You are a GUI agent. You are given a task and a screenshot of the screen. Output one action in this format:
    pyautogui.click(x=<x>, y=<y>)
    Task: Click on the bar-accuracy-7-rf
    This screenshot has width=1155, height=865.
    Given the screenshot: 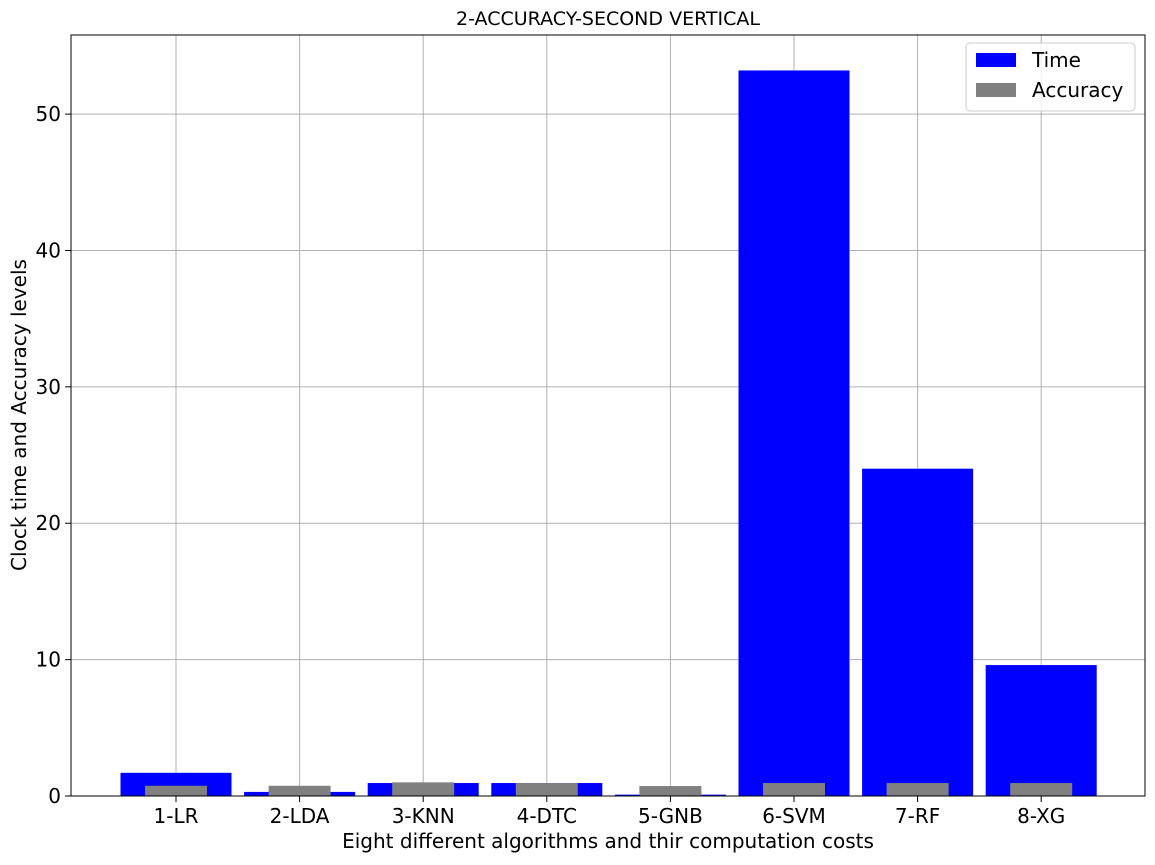 What is the action you would take?
    pyautogui.click(x=917, y=789)
    